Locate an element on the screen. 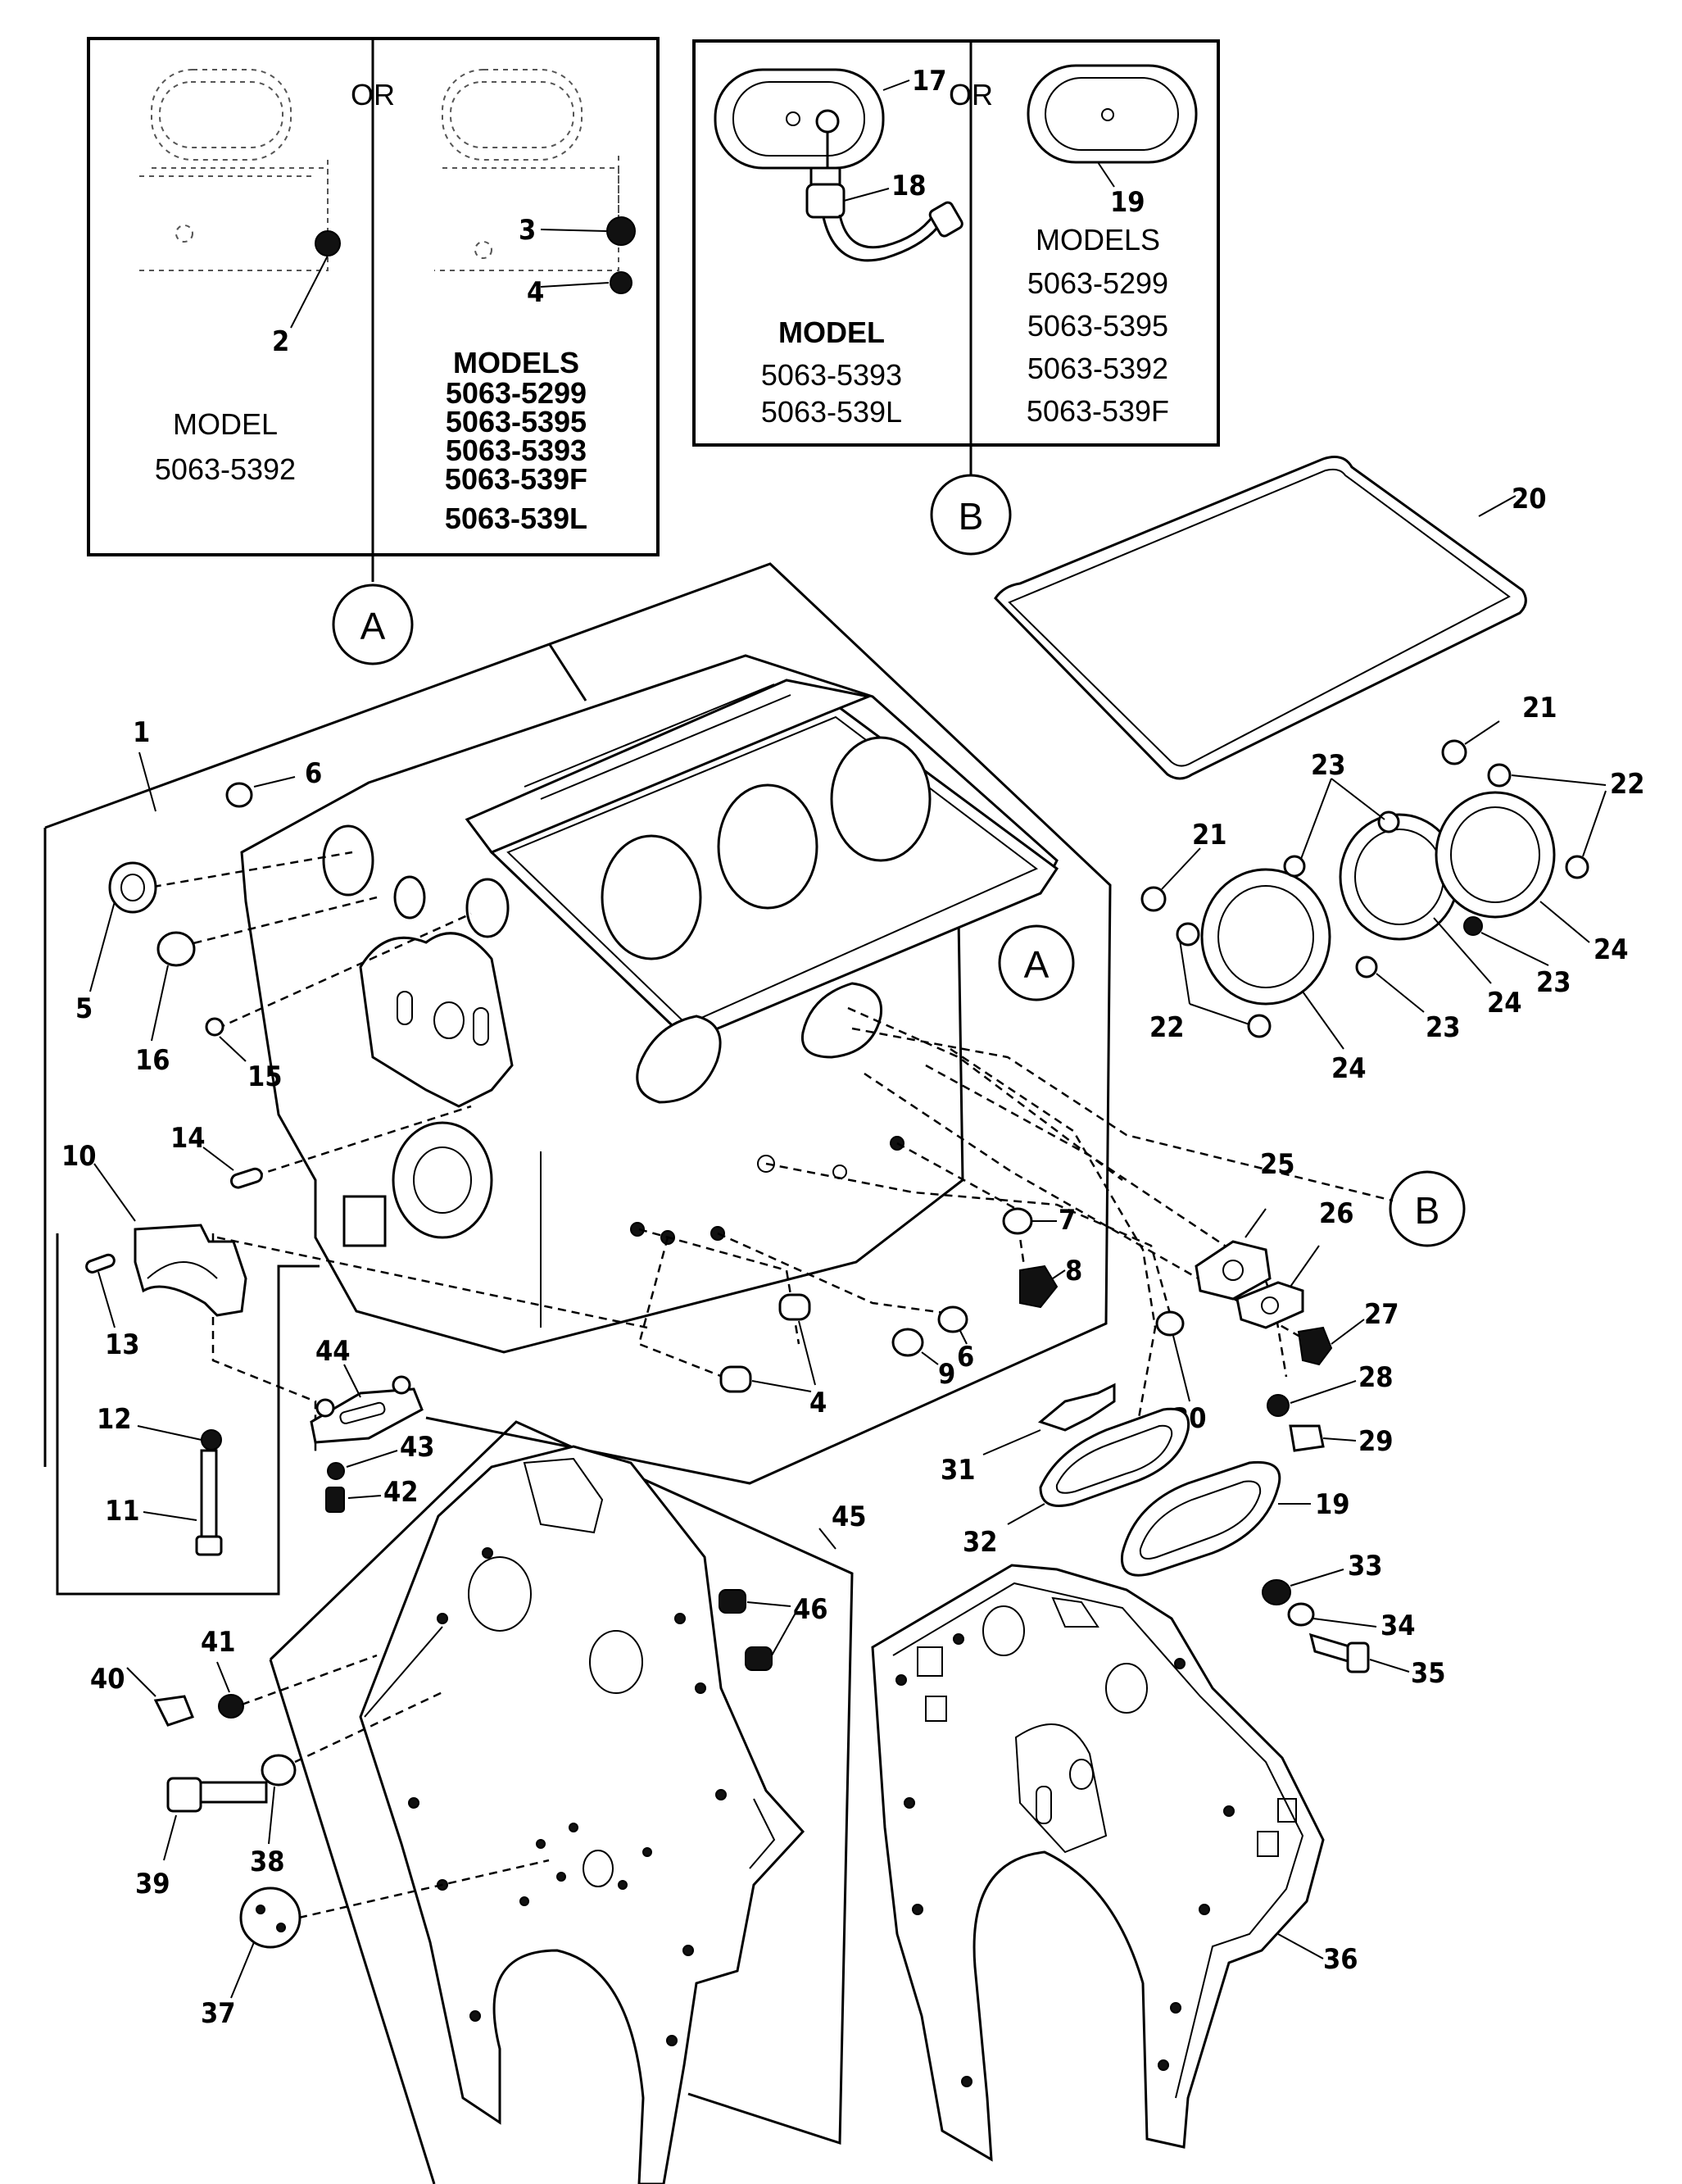 The image size is (1682, 2184). part-label-10: 10 is located at coordinates (79, 1156).